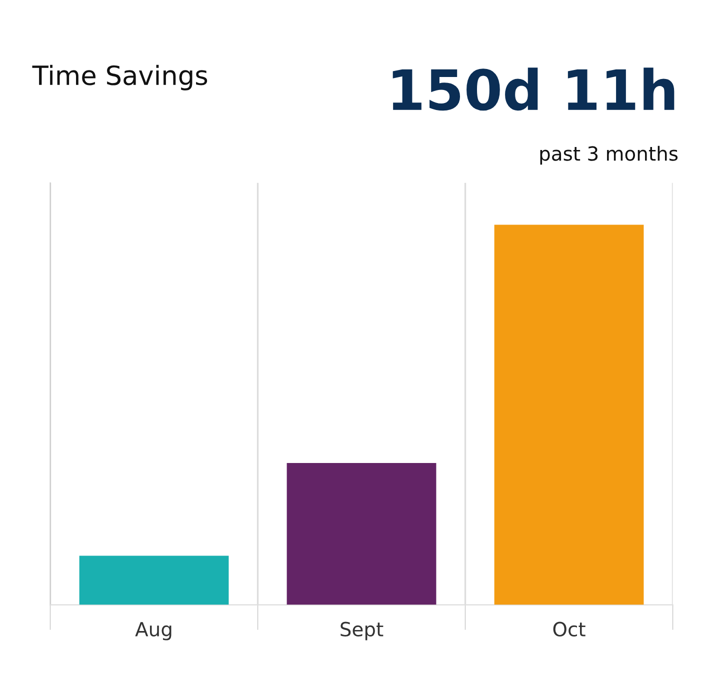  What do you see at coordinates (362, 631) in the screenshot?
I see `x-tick-label: Sept` at bounding box center [362, 631].